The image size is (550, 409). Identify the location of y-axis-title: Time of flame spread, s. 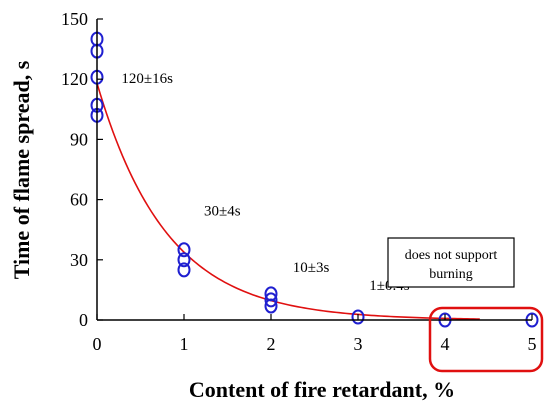
(21, 169).